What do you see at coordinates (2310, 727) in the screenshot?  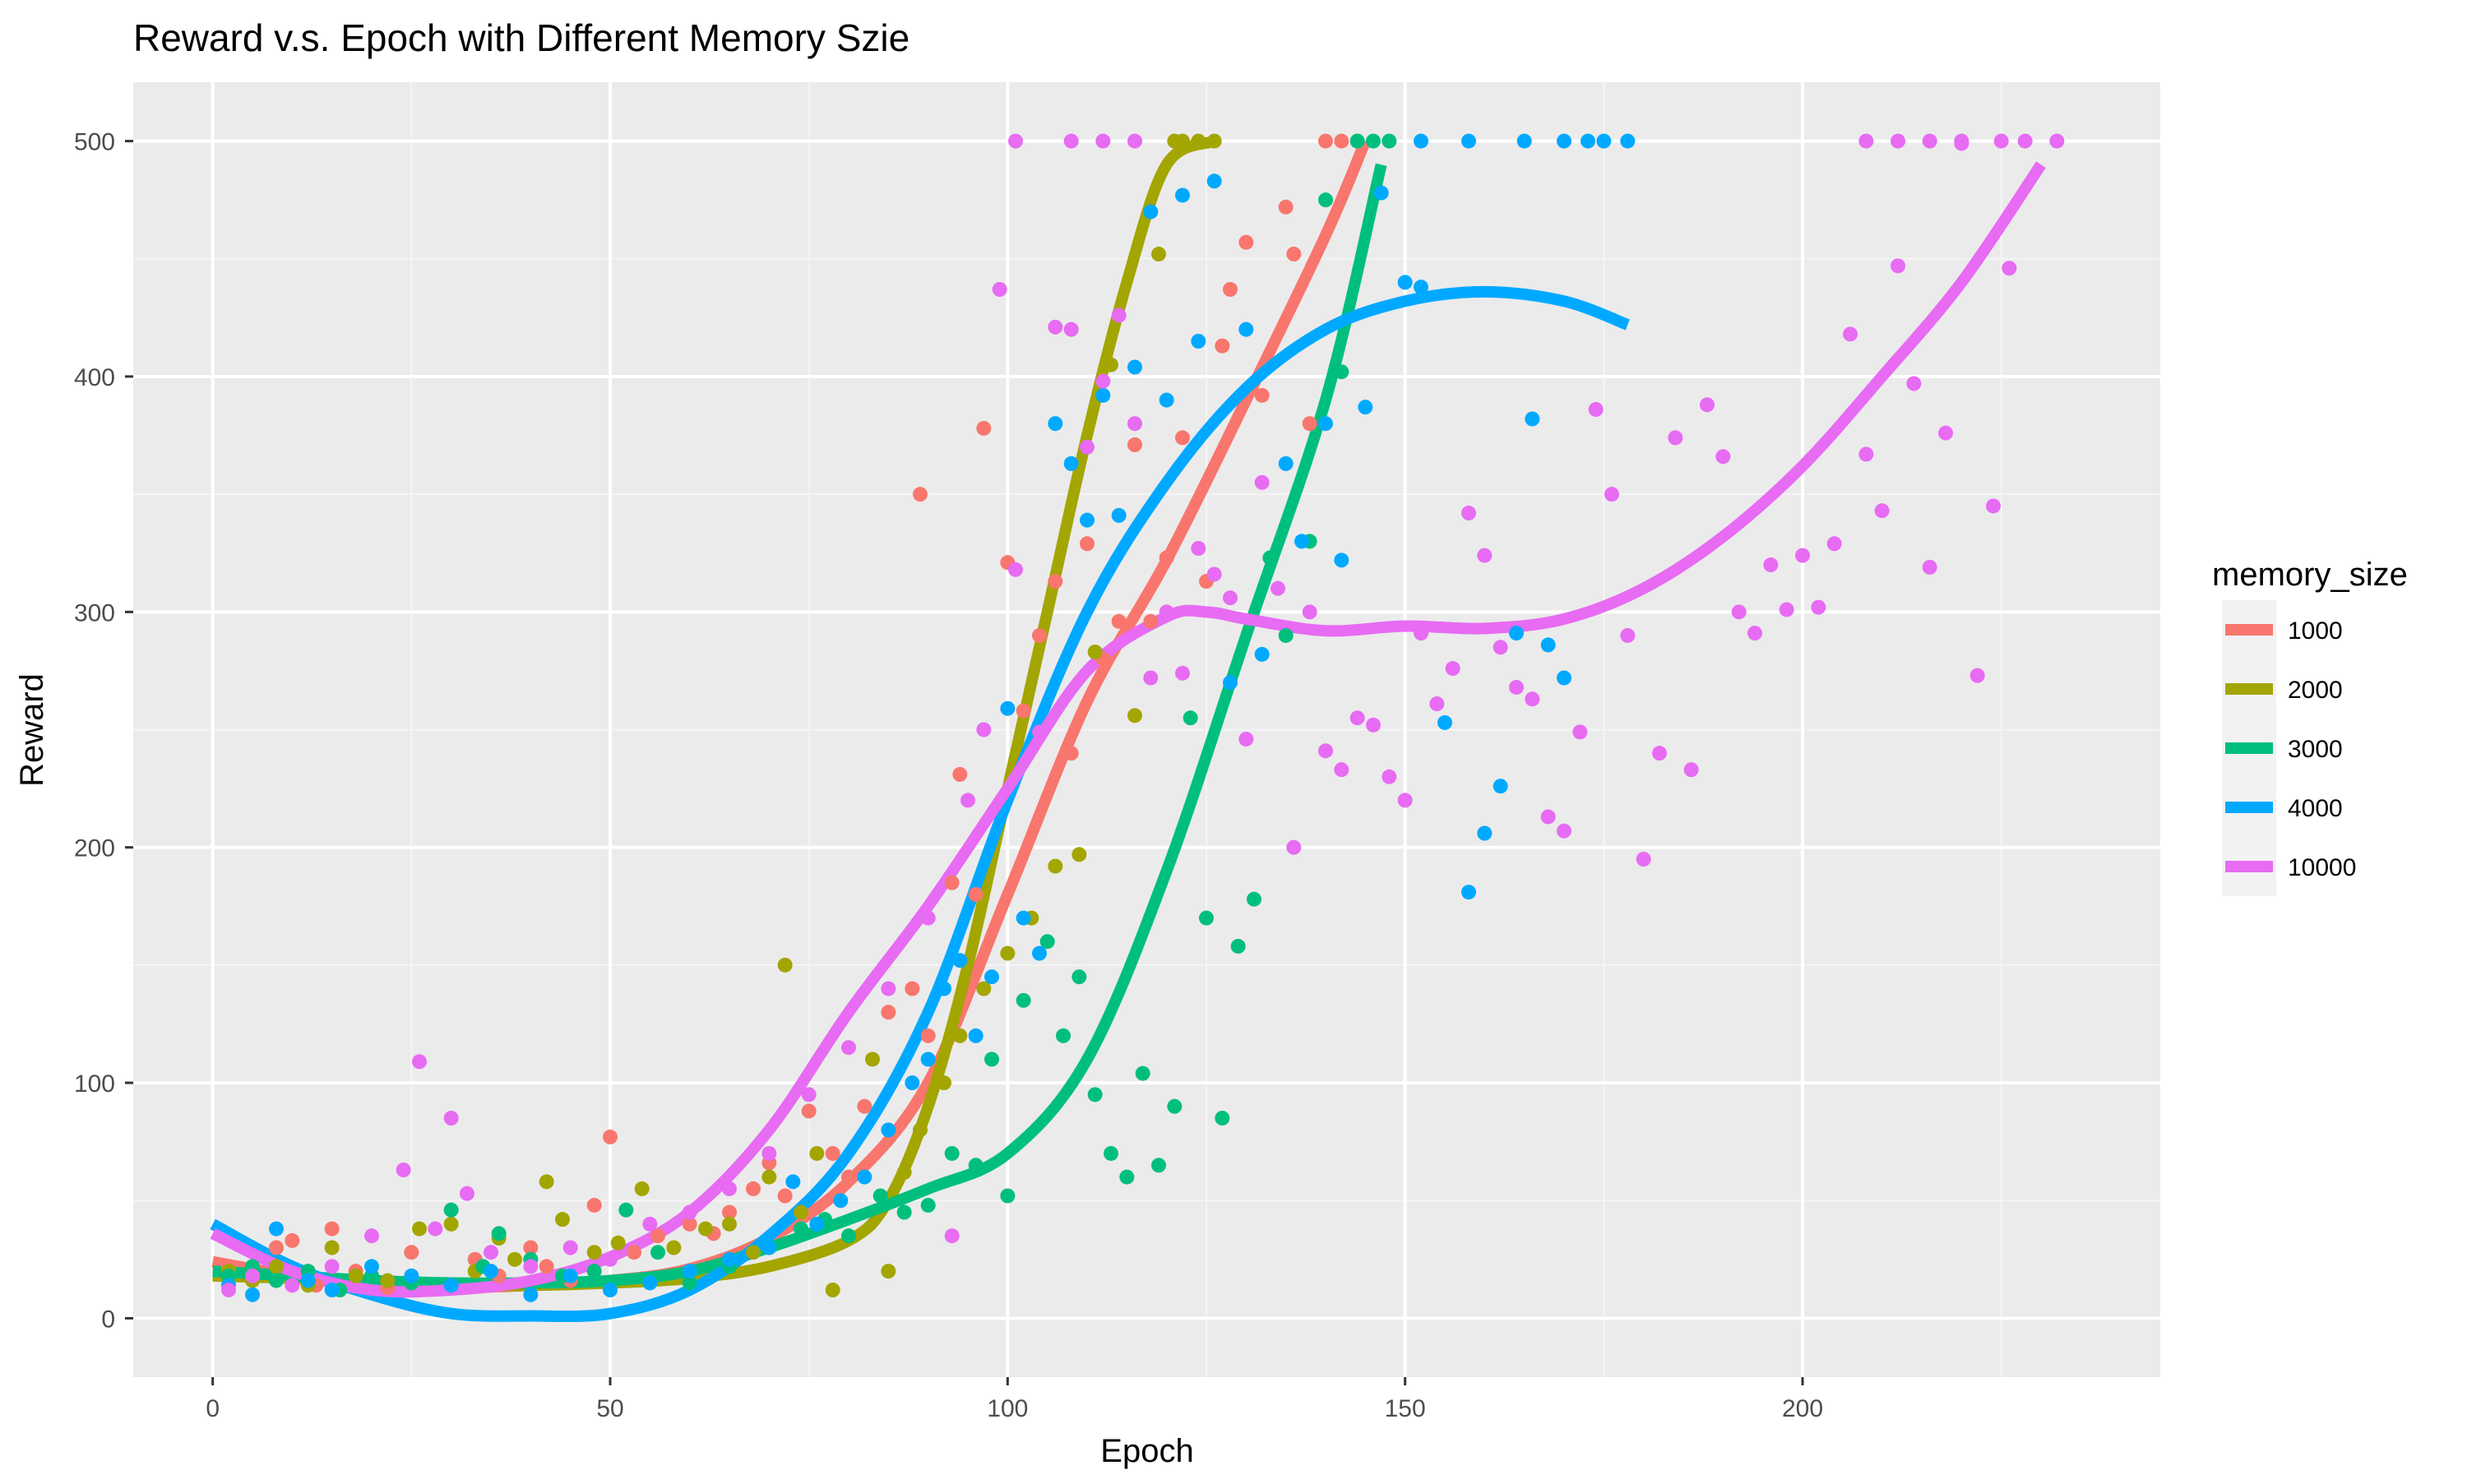 I see `legend: memory_size 1000 2000 3000 4000 10000` at bounding box center [2310, 727].